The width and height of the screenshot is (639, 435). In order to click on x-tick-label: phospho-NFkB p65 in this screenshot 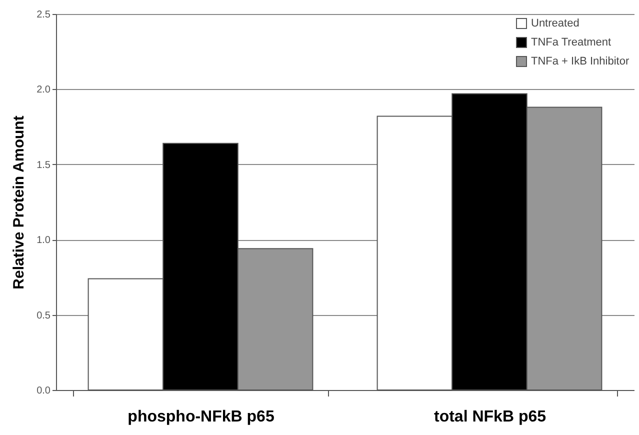, I will do `click(201, 417)`.